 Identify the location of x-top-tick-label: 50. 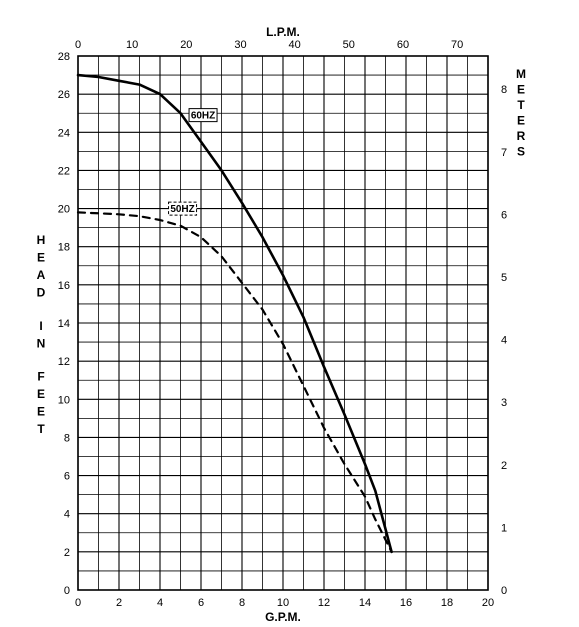
(349, 45).